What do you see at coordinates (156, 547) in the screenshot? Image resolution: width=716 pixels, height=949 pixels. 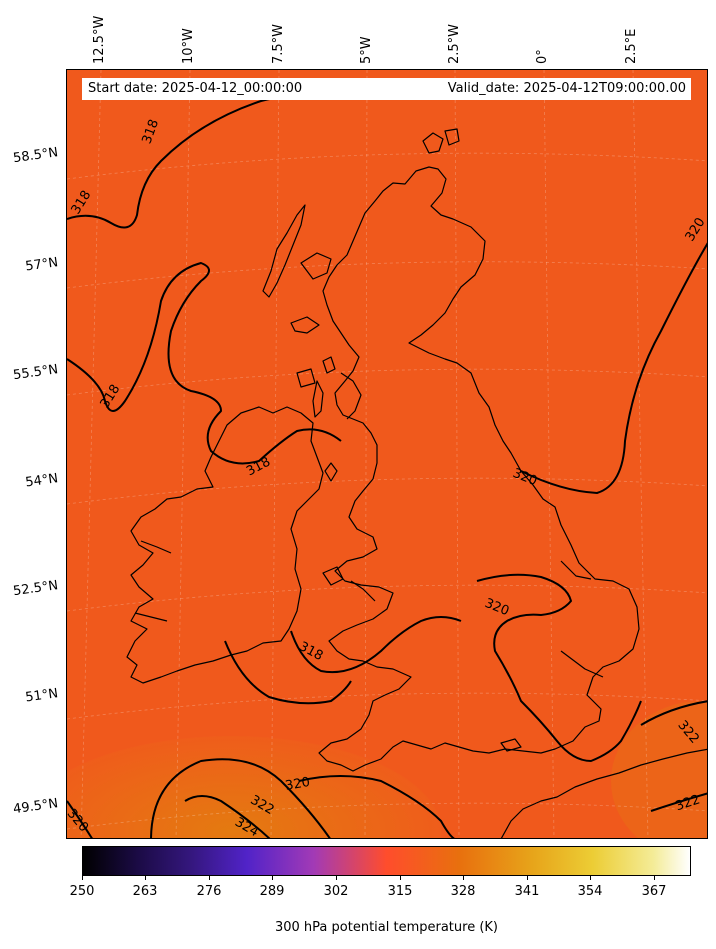 I see `ireland-inlet-west` at bounding box center [156, 547].